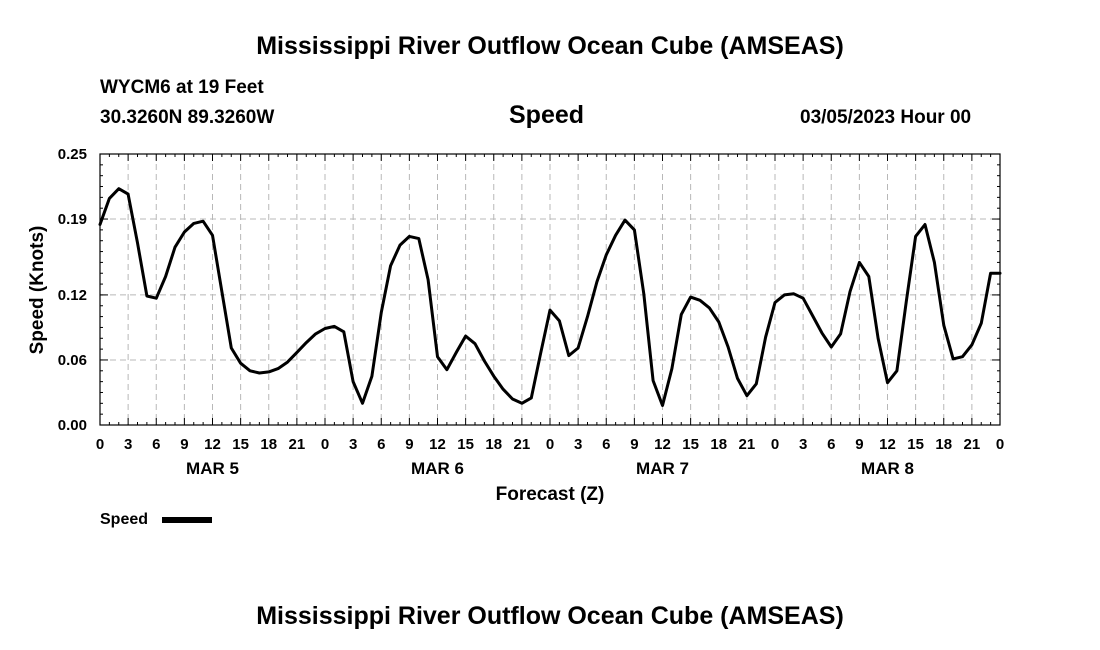 The width and height of the screenshot is (1100, 650). Describe the element at coordinates (212, 468) in the screenshot. I see `day-label: MAR 5` at that location.